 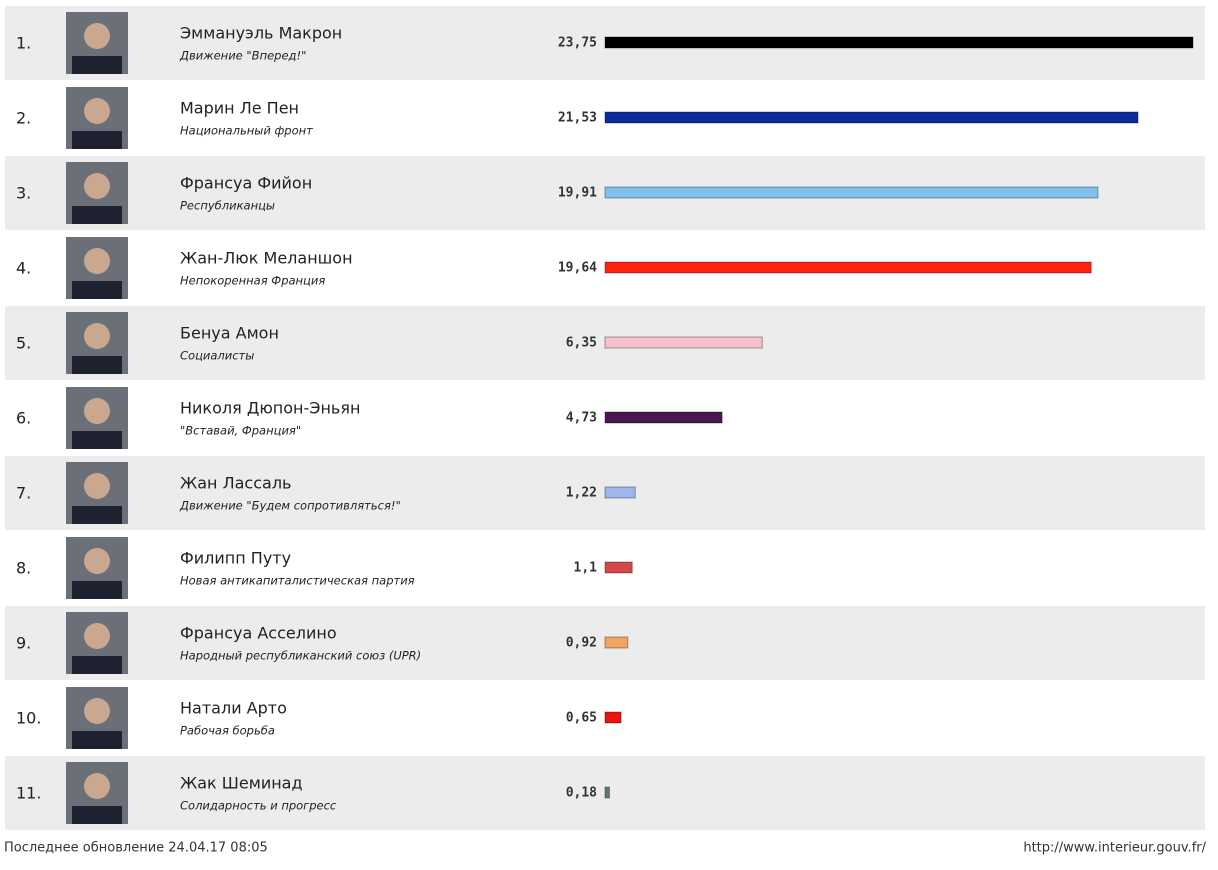 What do you see at coordinates (586, 568) in the screenshot?
I see `value-label: 1,1` at bounding box center [586, 568].